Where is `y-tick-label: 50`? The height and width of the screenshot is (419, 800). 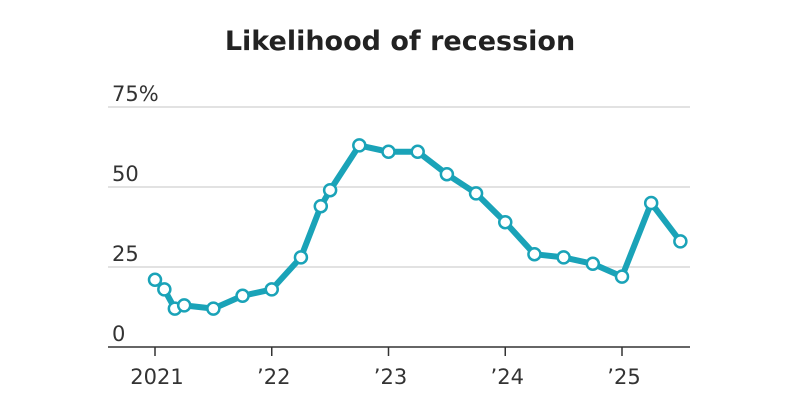 y-tick-label: 50 is located at coordinates (125, 174).